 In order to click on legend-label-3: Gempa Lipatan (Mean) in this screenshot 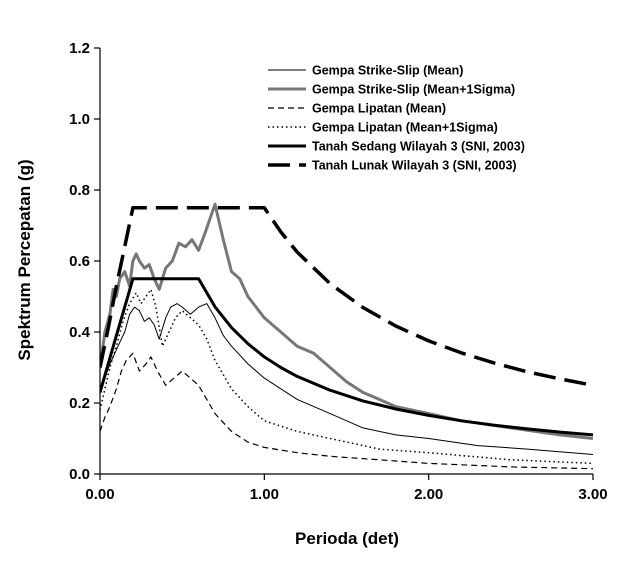, I will do `click(379, 109)`.